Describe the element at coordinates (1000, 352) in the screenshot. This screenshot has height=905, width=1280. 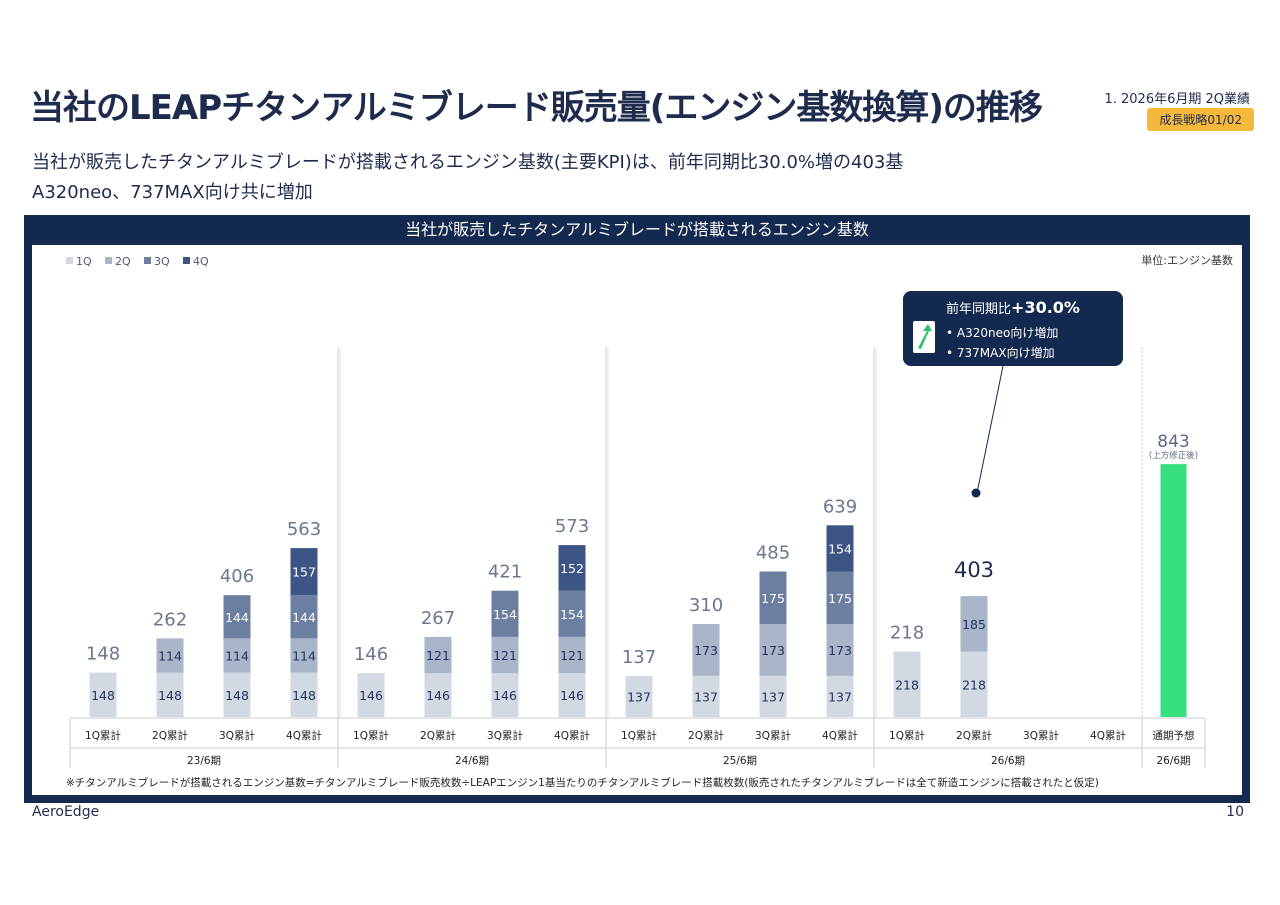
I see `callout-bullet: • 737MAX向け増加` at that location.